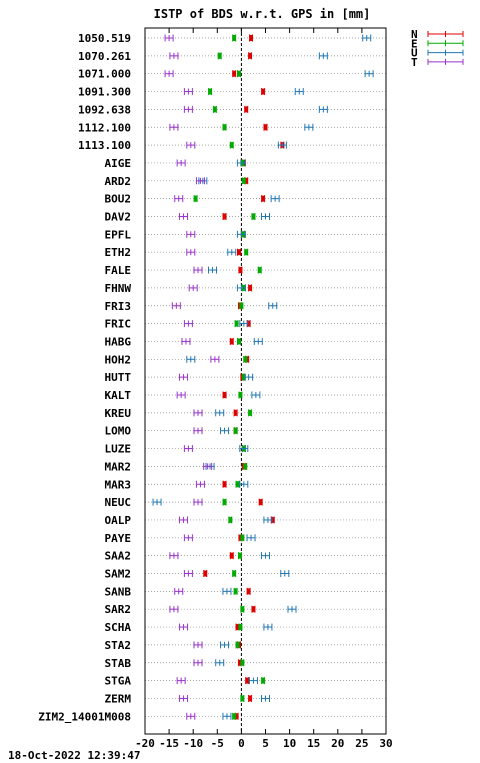 The height and width of the screenshot is (763, 480). What do you see at coordinates (118, 181) in the screenshot?
I see `station-label: ARD2` at bounding box center [118, 181].